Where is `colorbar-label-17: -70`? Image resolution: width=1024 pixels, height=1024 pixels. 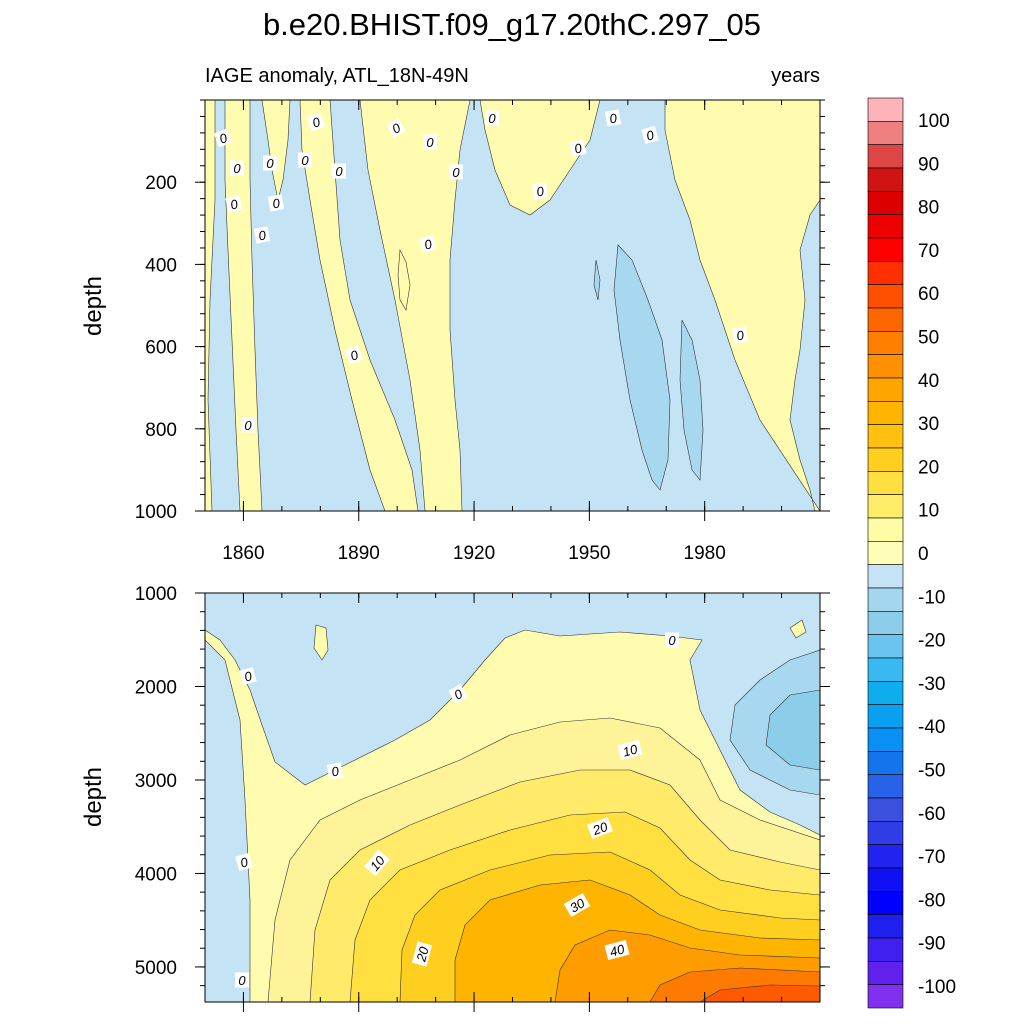
colorbar-label-17: -70 is located at coordinates (931, 857).